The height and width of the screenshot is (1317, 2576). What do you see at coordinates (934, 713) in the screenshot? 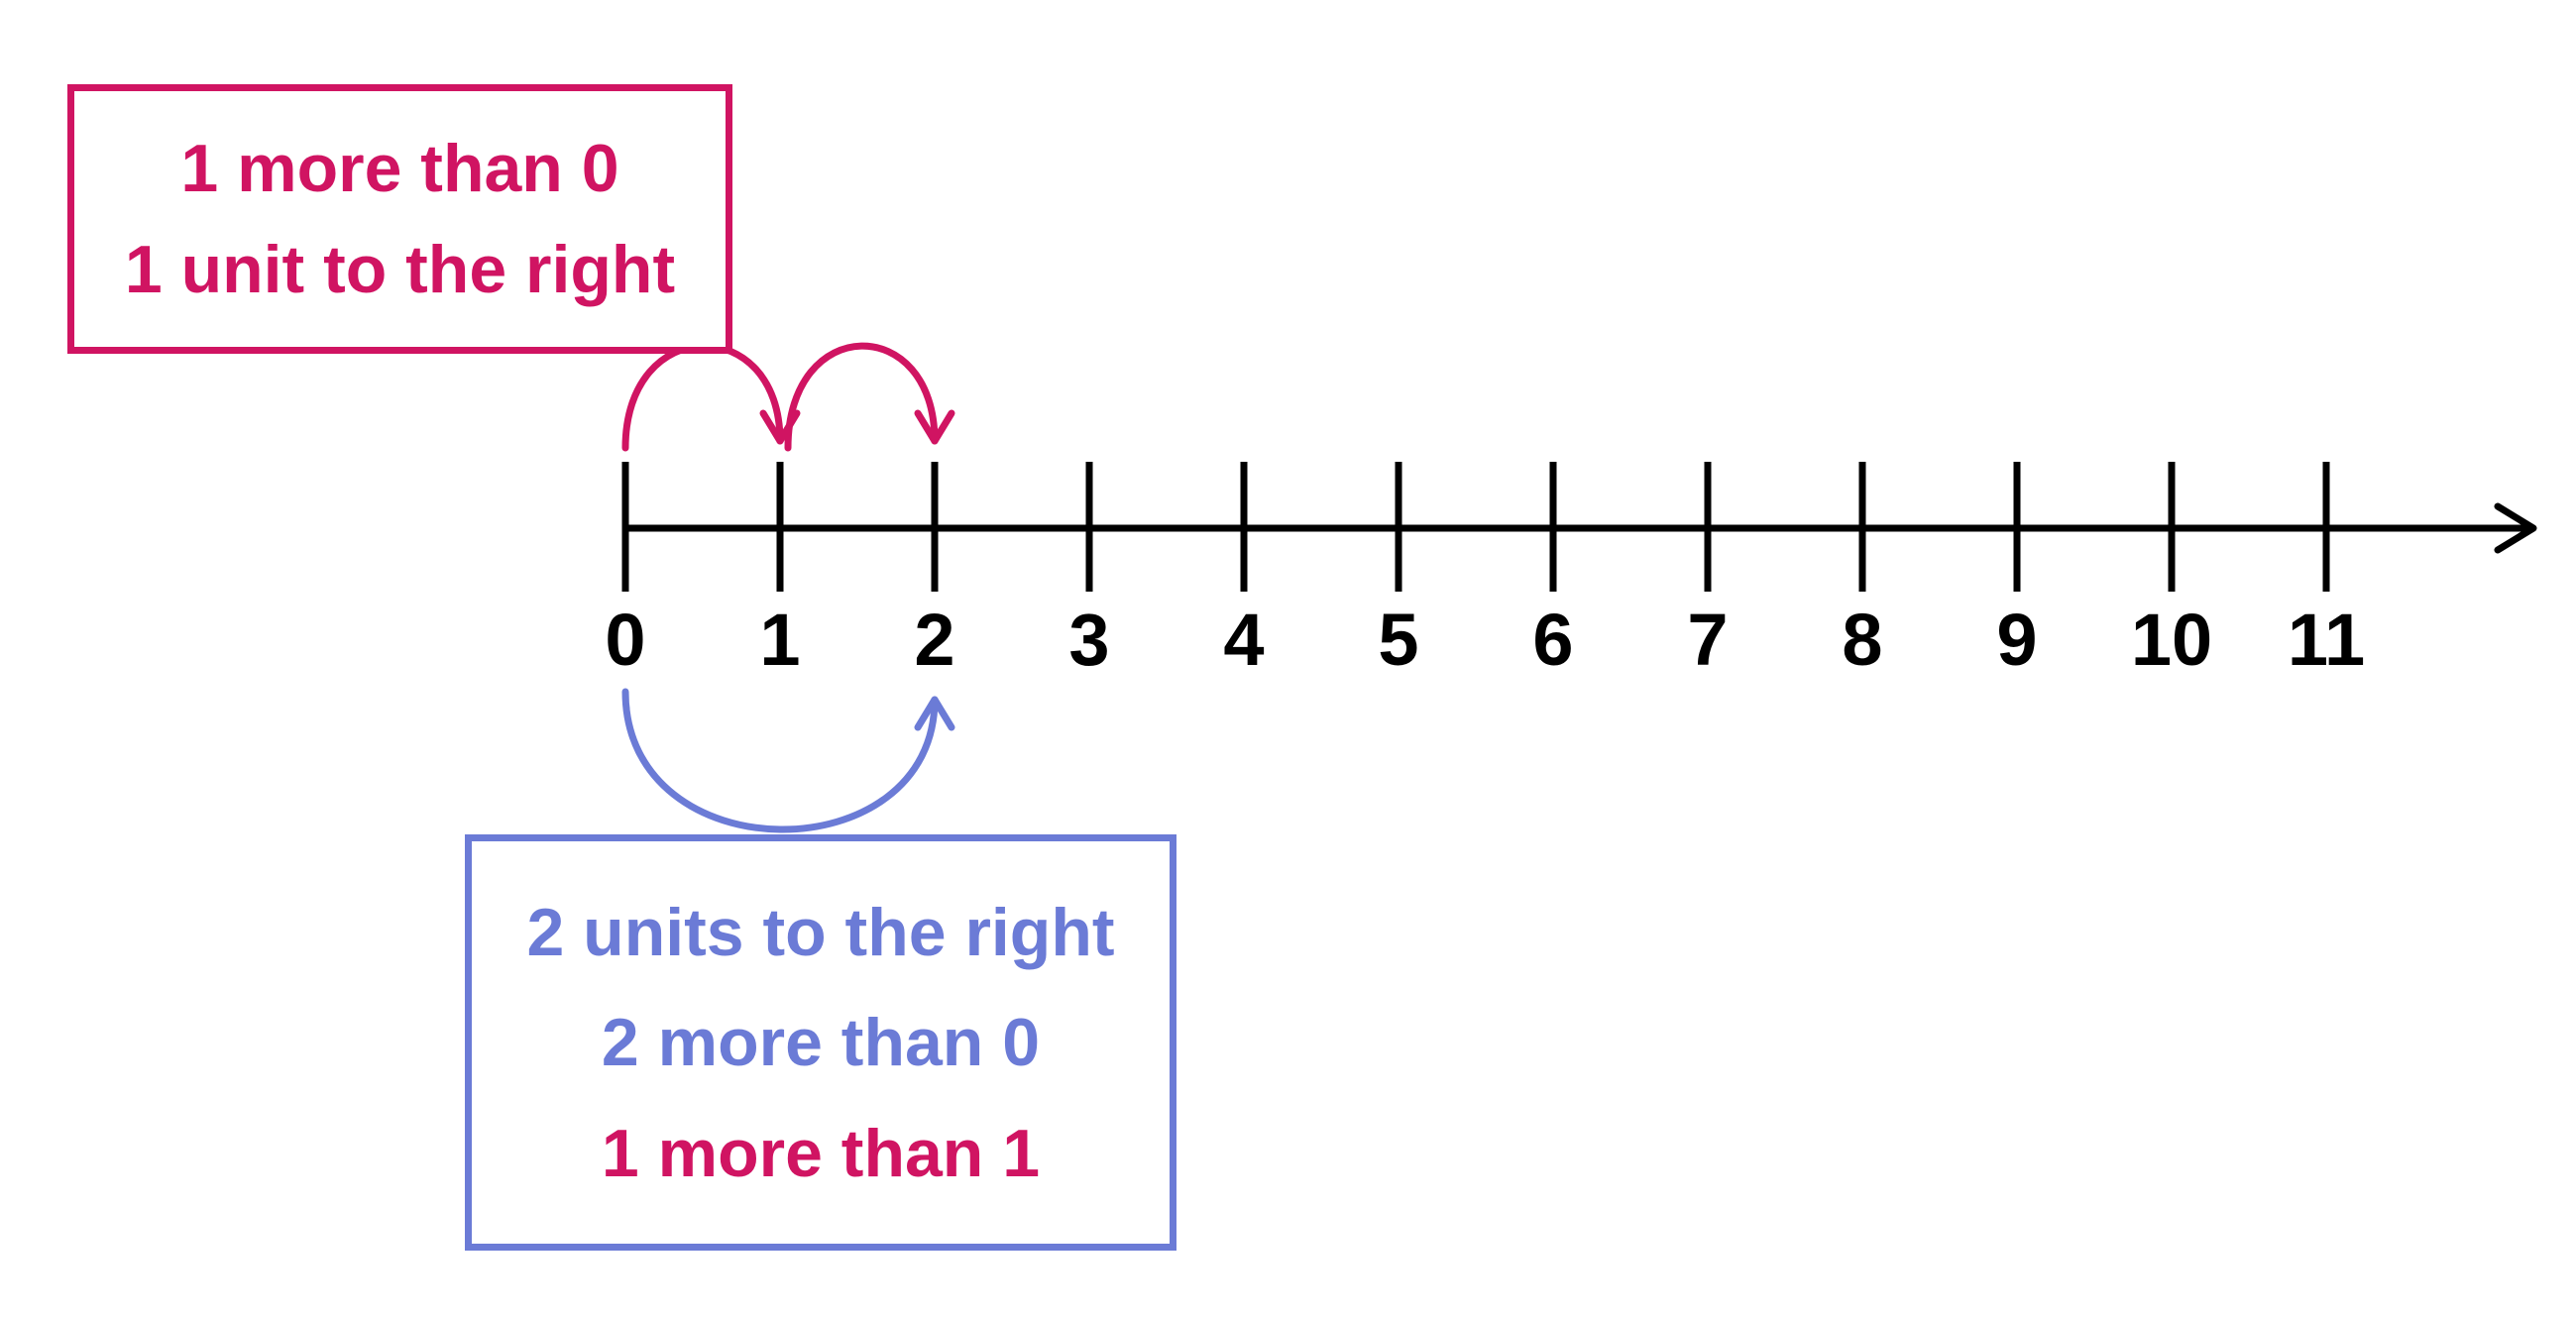
I see `arrowhead-up-icon` at bounding box center [934, 713].